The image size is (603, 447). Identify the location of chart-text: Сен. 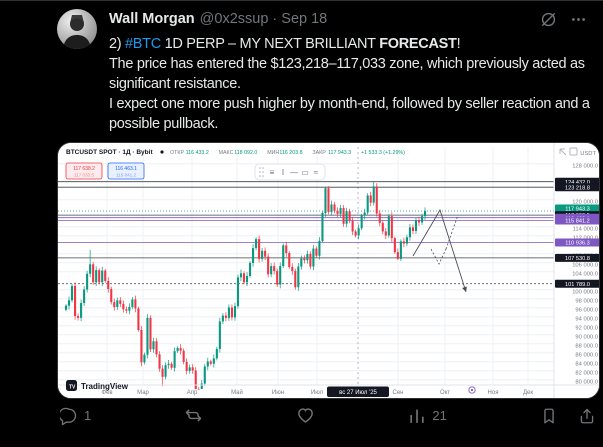
(398, 393).